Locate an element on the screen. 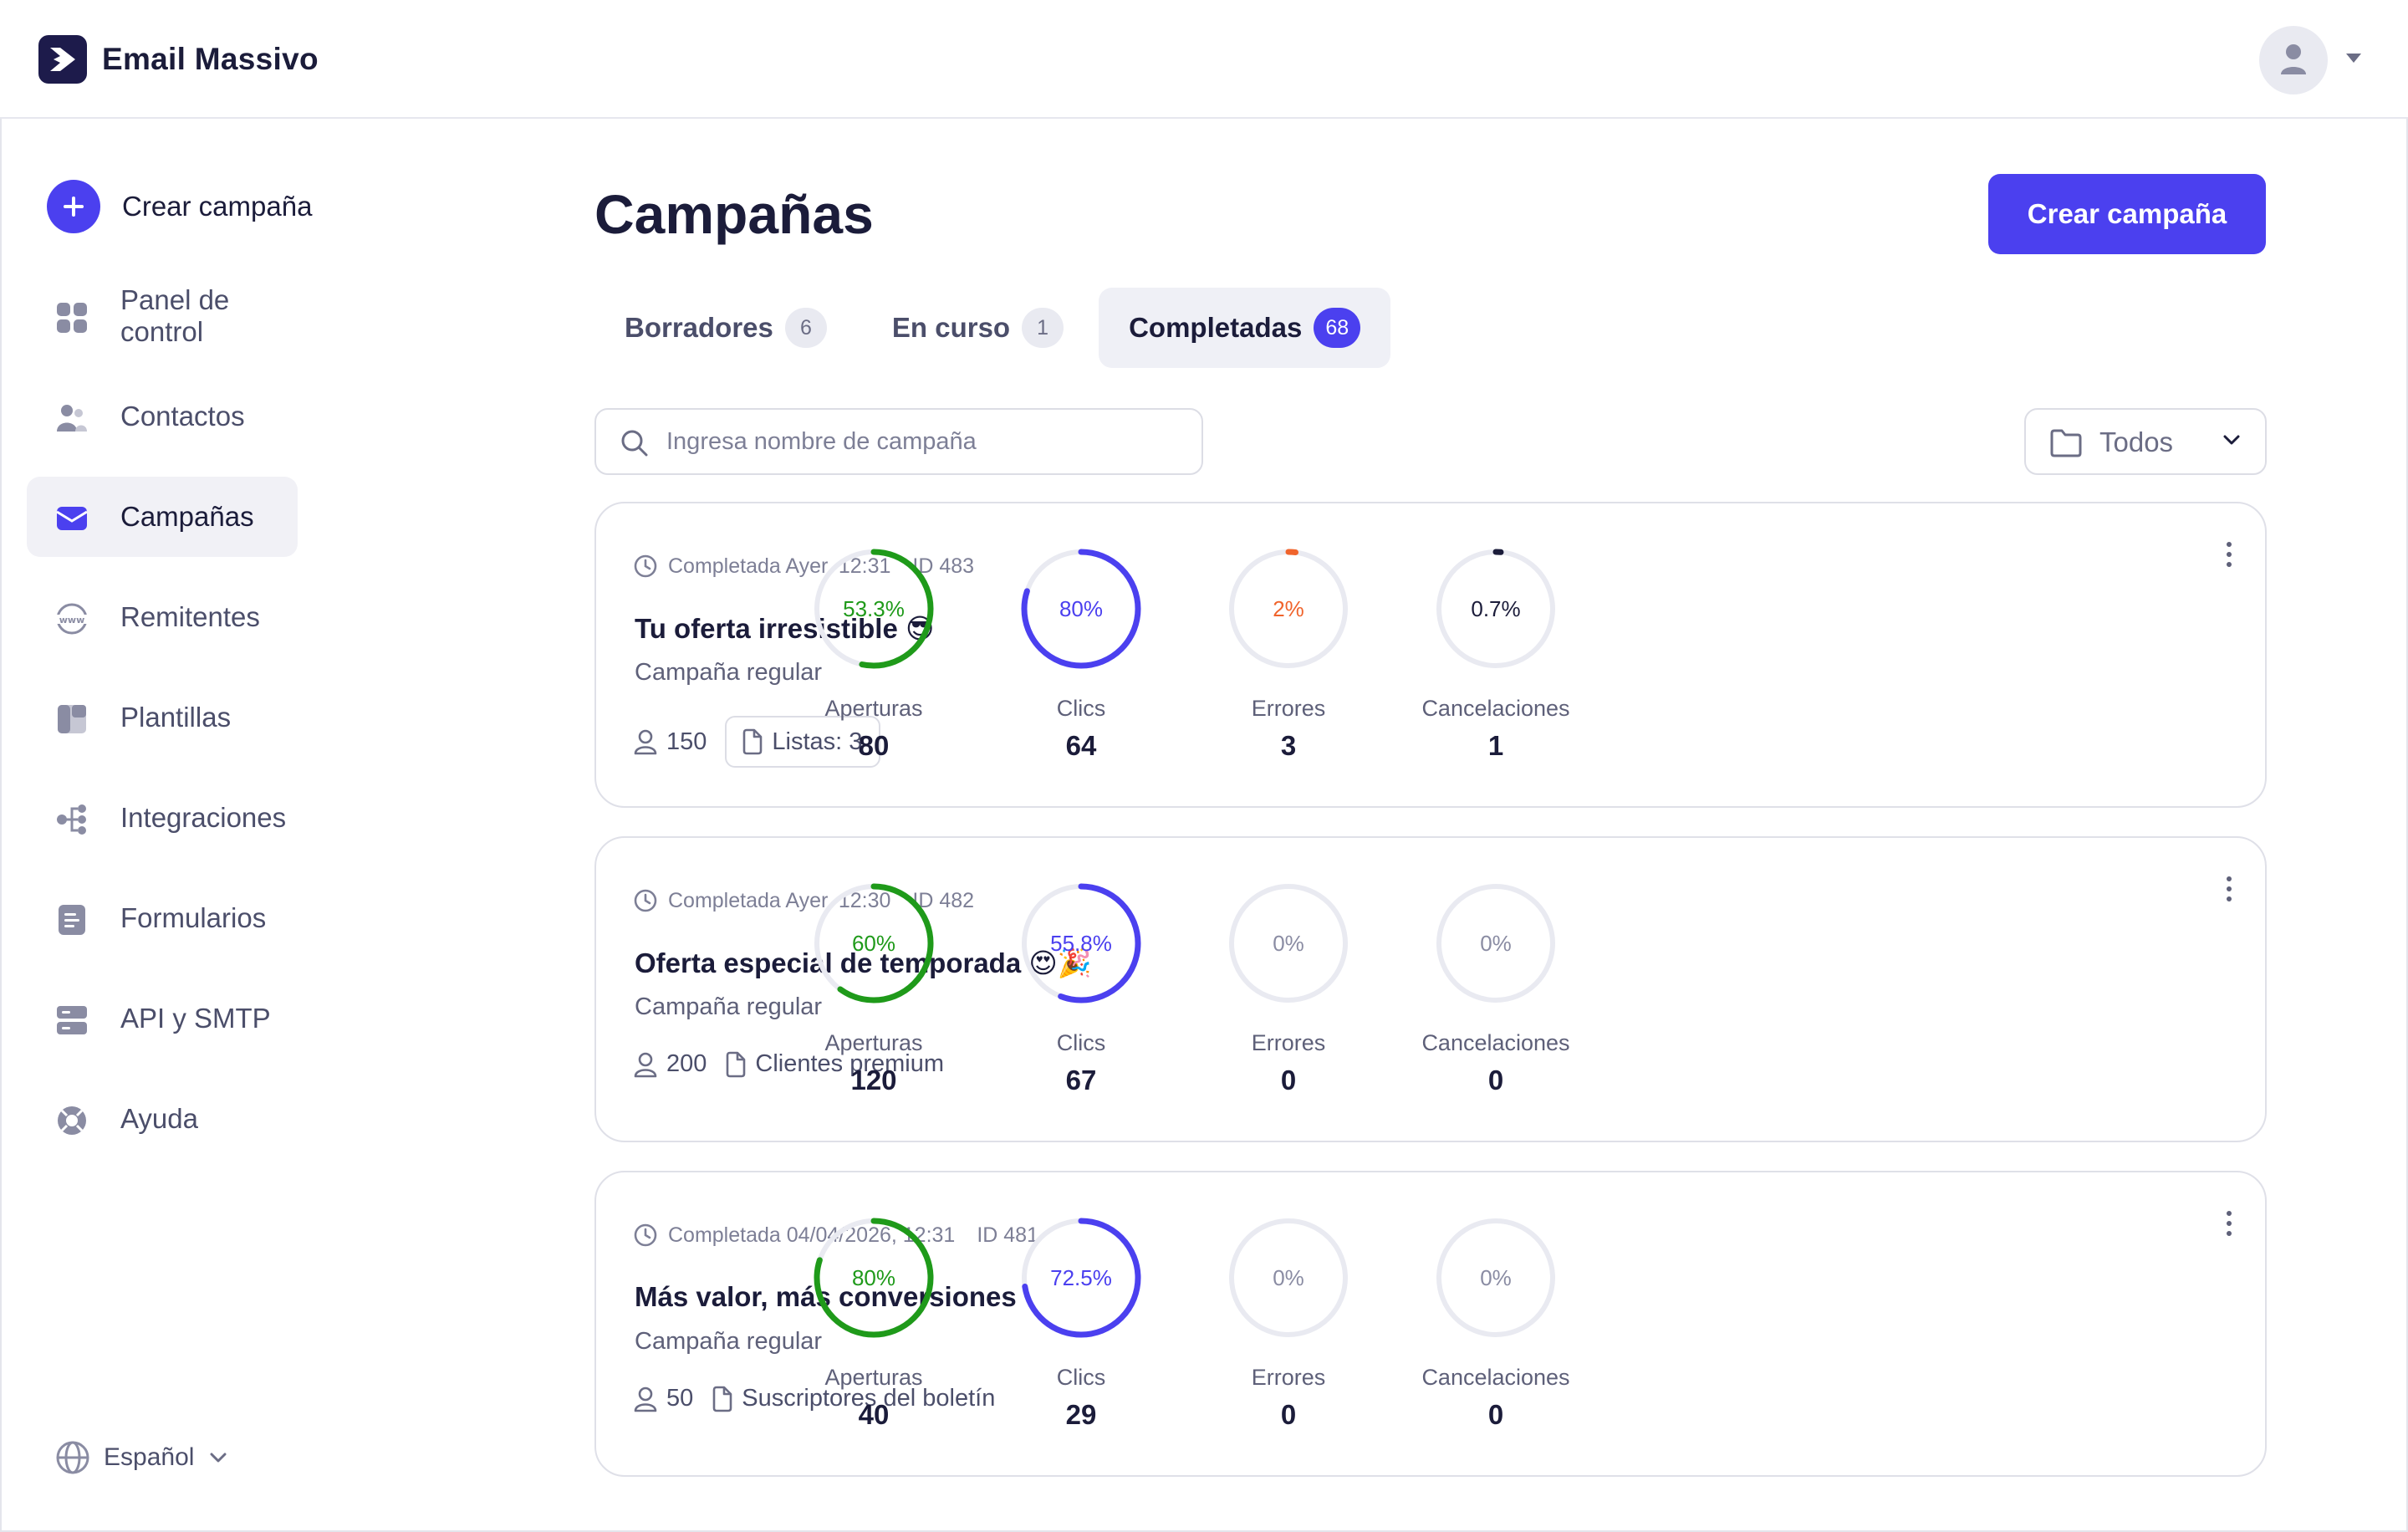  tab-label: En curso is located at coordinates (951, 327).